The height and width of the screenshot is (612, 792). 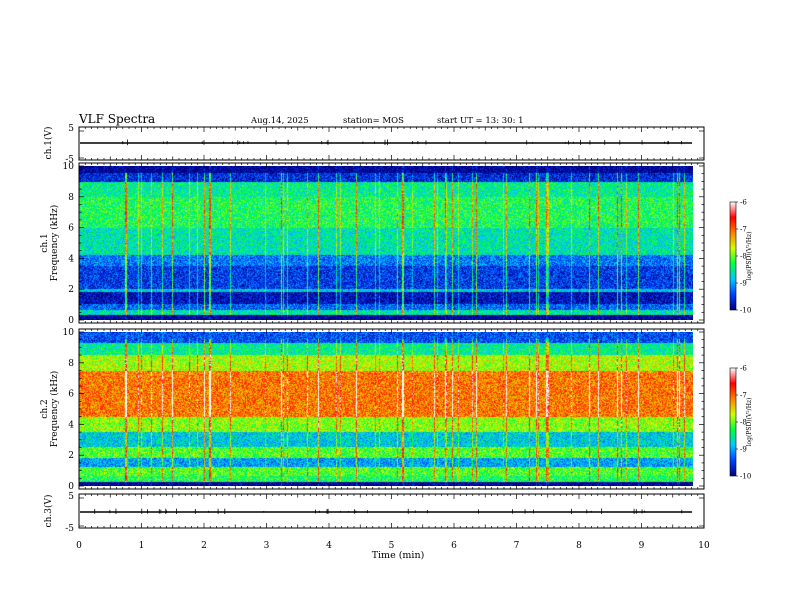 What do you see at coordinates (329, 546) in the screenshot?
I see `time-tick-label: 4` at bounding box center [329, 546].